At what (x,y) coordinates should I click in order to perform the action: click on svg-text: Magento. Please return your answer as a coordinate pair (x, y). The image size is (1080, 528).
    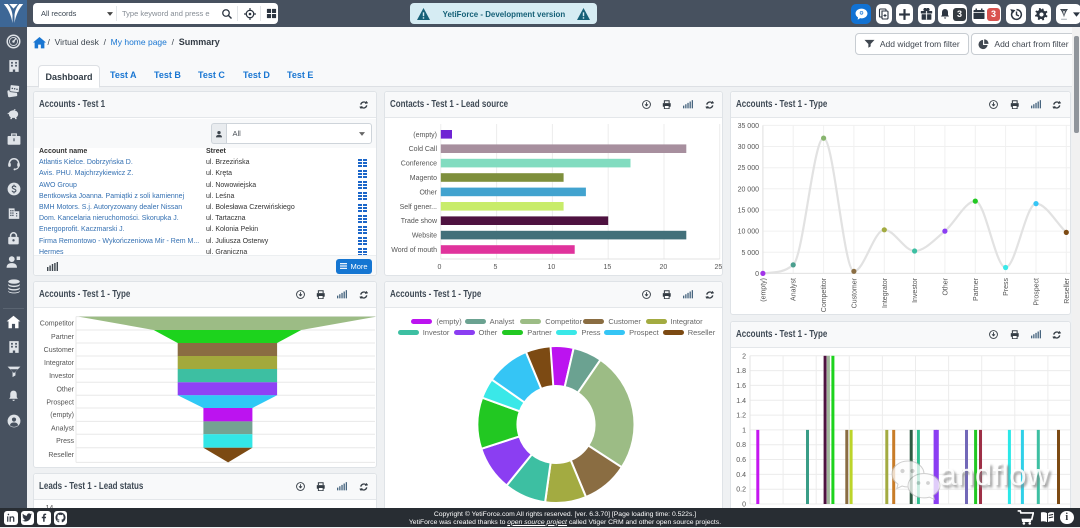
    Looking at the image, I should click on (422, 178).